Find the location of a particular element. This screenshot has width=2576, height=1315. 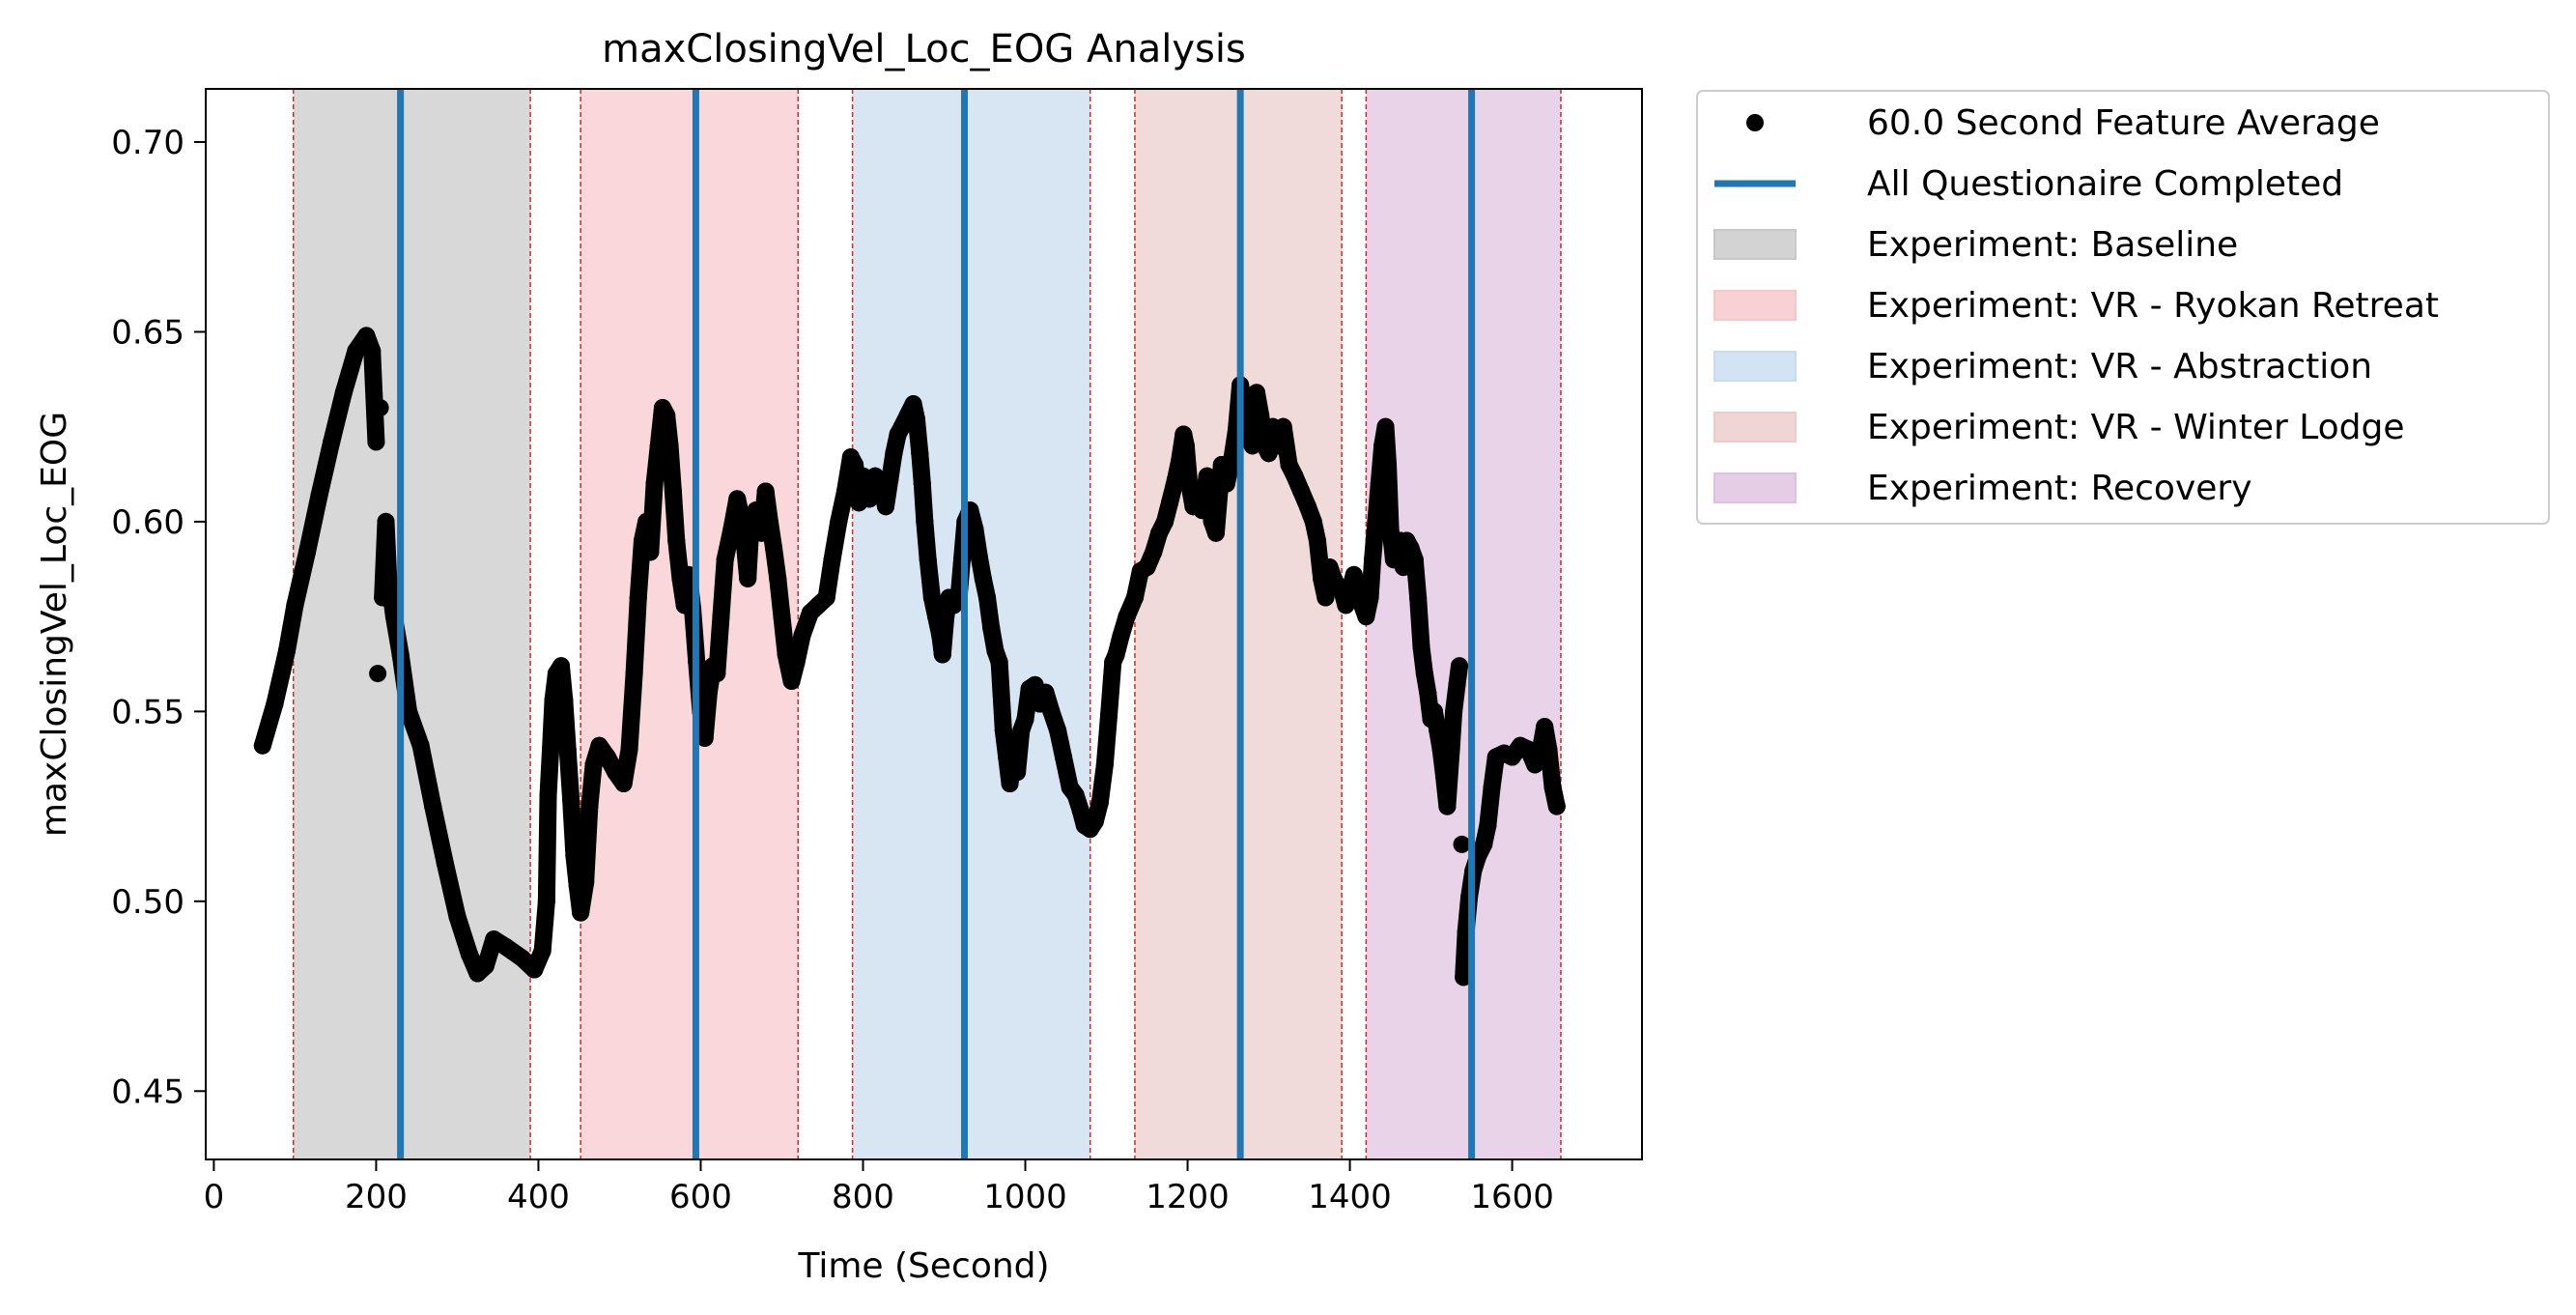

x-axis-label: Time (Second) is located at coordinates (923, 1266).